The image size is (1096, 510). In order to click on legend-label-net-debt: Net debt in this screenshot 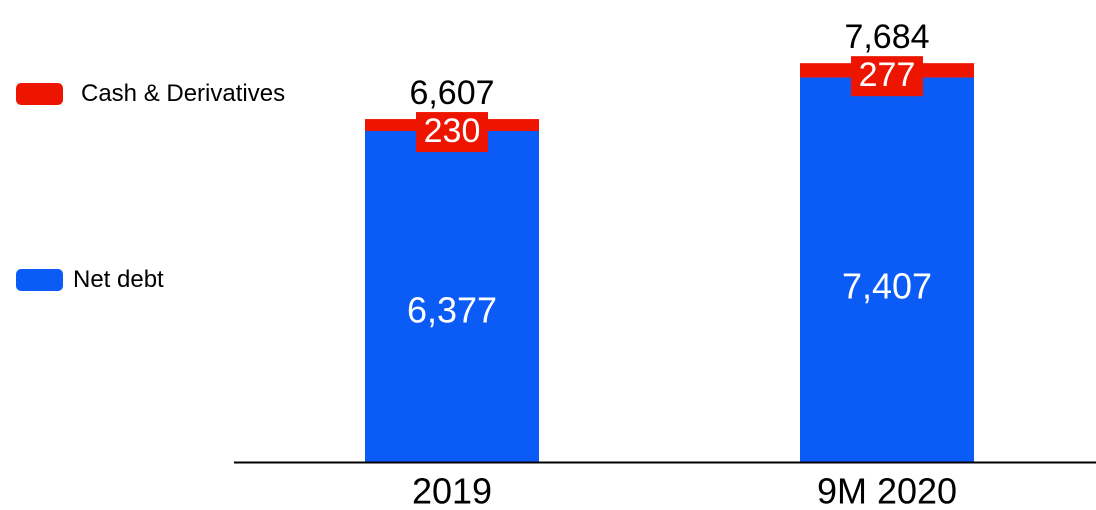, I will do `click(118, 279)`.